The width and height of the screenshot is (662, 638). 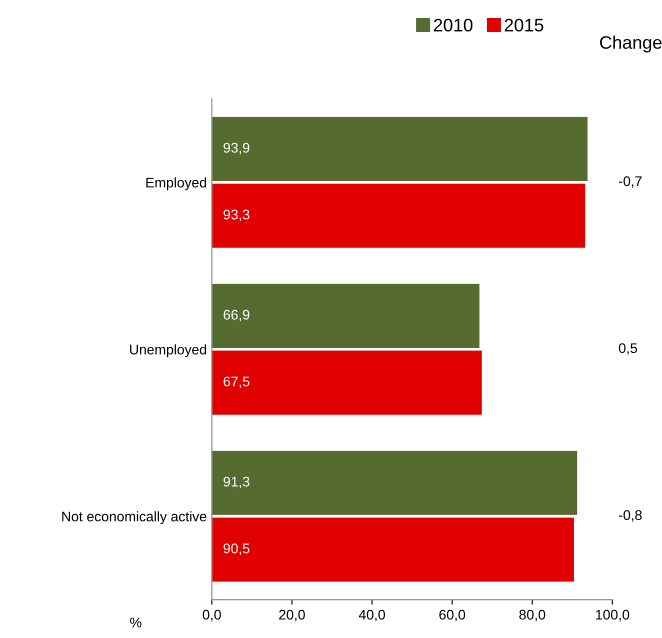 What do you see at coordinates (136, 623) in the screenshot?
I see `x-axis-title: %` at bounding box center [136, 623].